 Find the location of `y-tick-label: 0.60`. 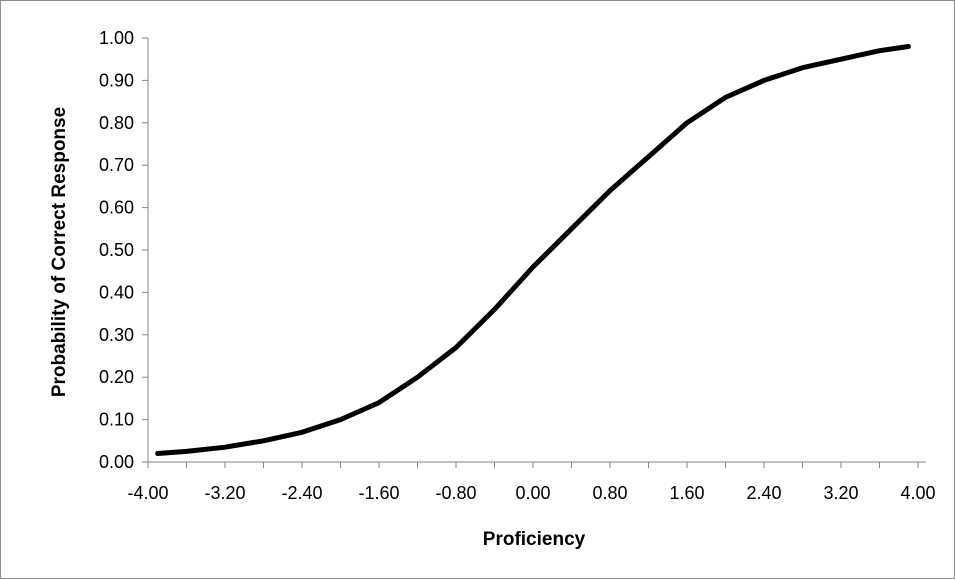

y-tick-label: 0.60 is located at coordinates (116, 208).